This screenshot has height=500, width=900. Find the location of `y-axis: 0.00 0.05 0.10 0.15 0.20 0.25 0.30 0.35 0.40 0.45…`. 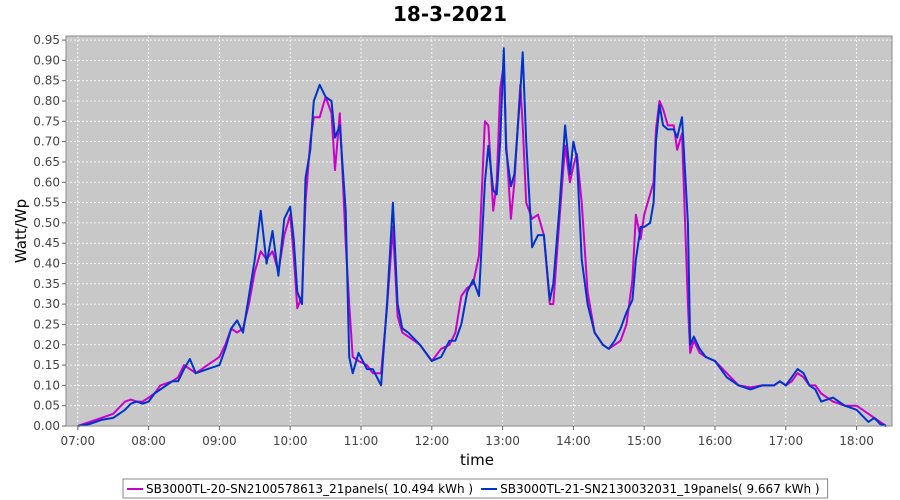

y-axis: 0.00 0.05 0.10 0.15 0.20 0.25 0.30 0.35 0.40 0.45… is located at coordinates (49, 233).